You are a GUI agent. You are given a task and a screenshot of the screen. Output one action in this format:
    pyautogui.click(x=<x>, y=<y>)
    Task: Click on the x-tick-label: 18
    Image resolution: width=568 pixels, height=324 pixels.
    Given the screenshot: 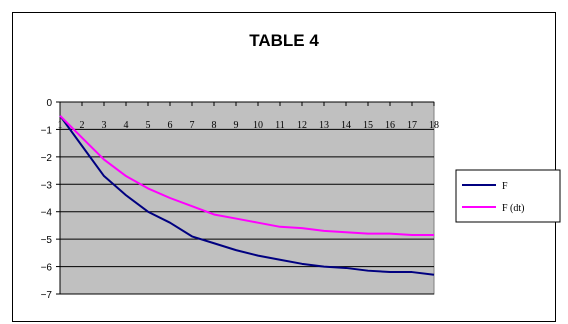 What is the action you would take?
    pyautogui.click(x=434, y=125)
    